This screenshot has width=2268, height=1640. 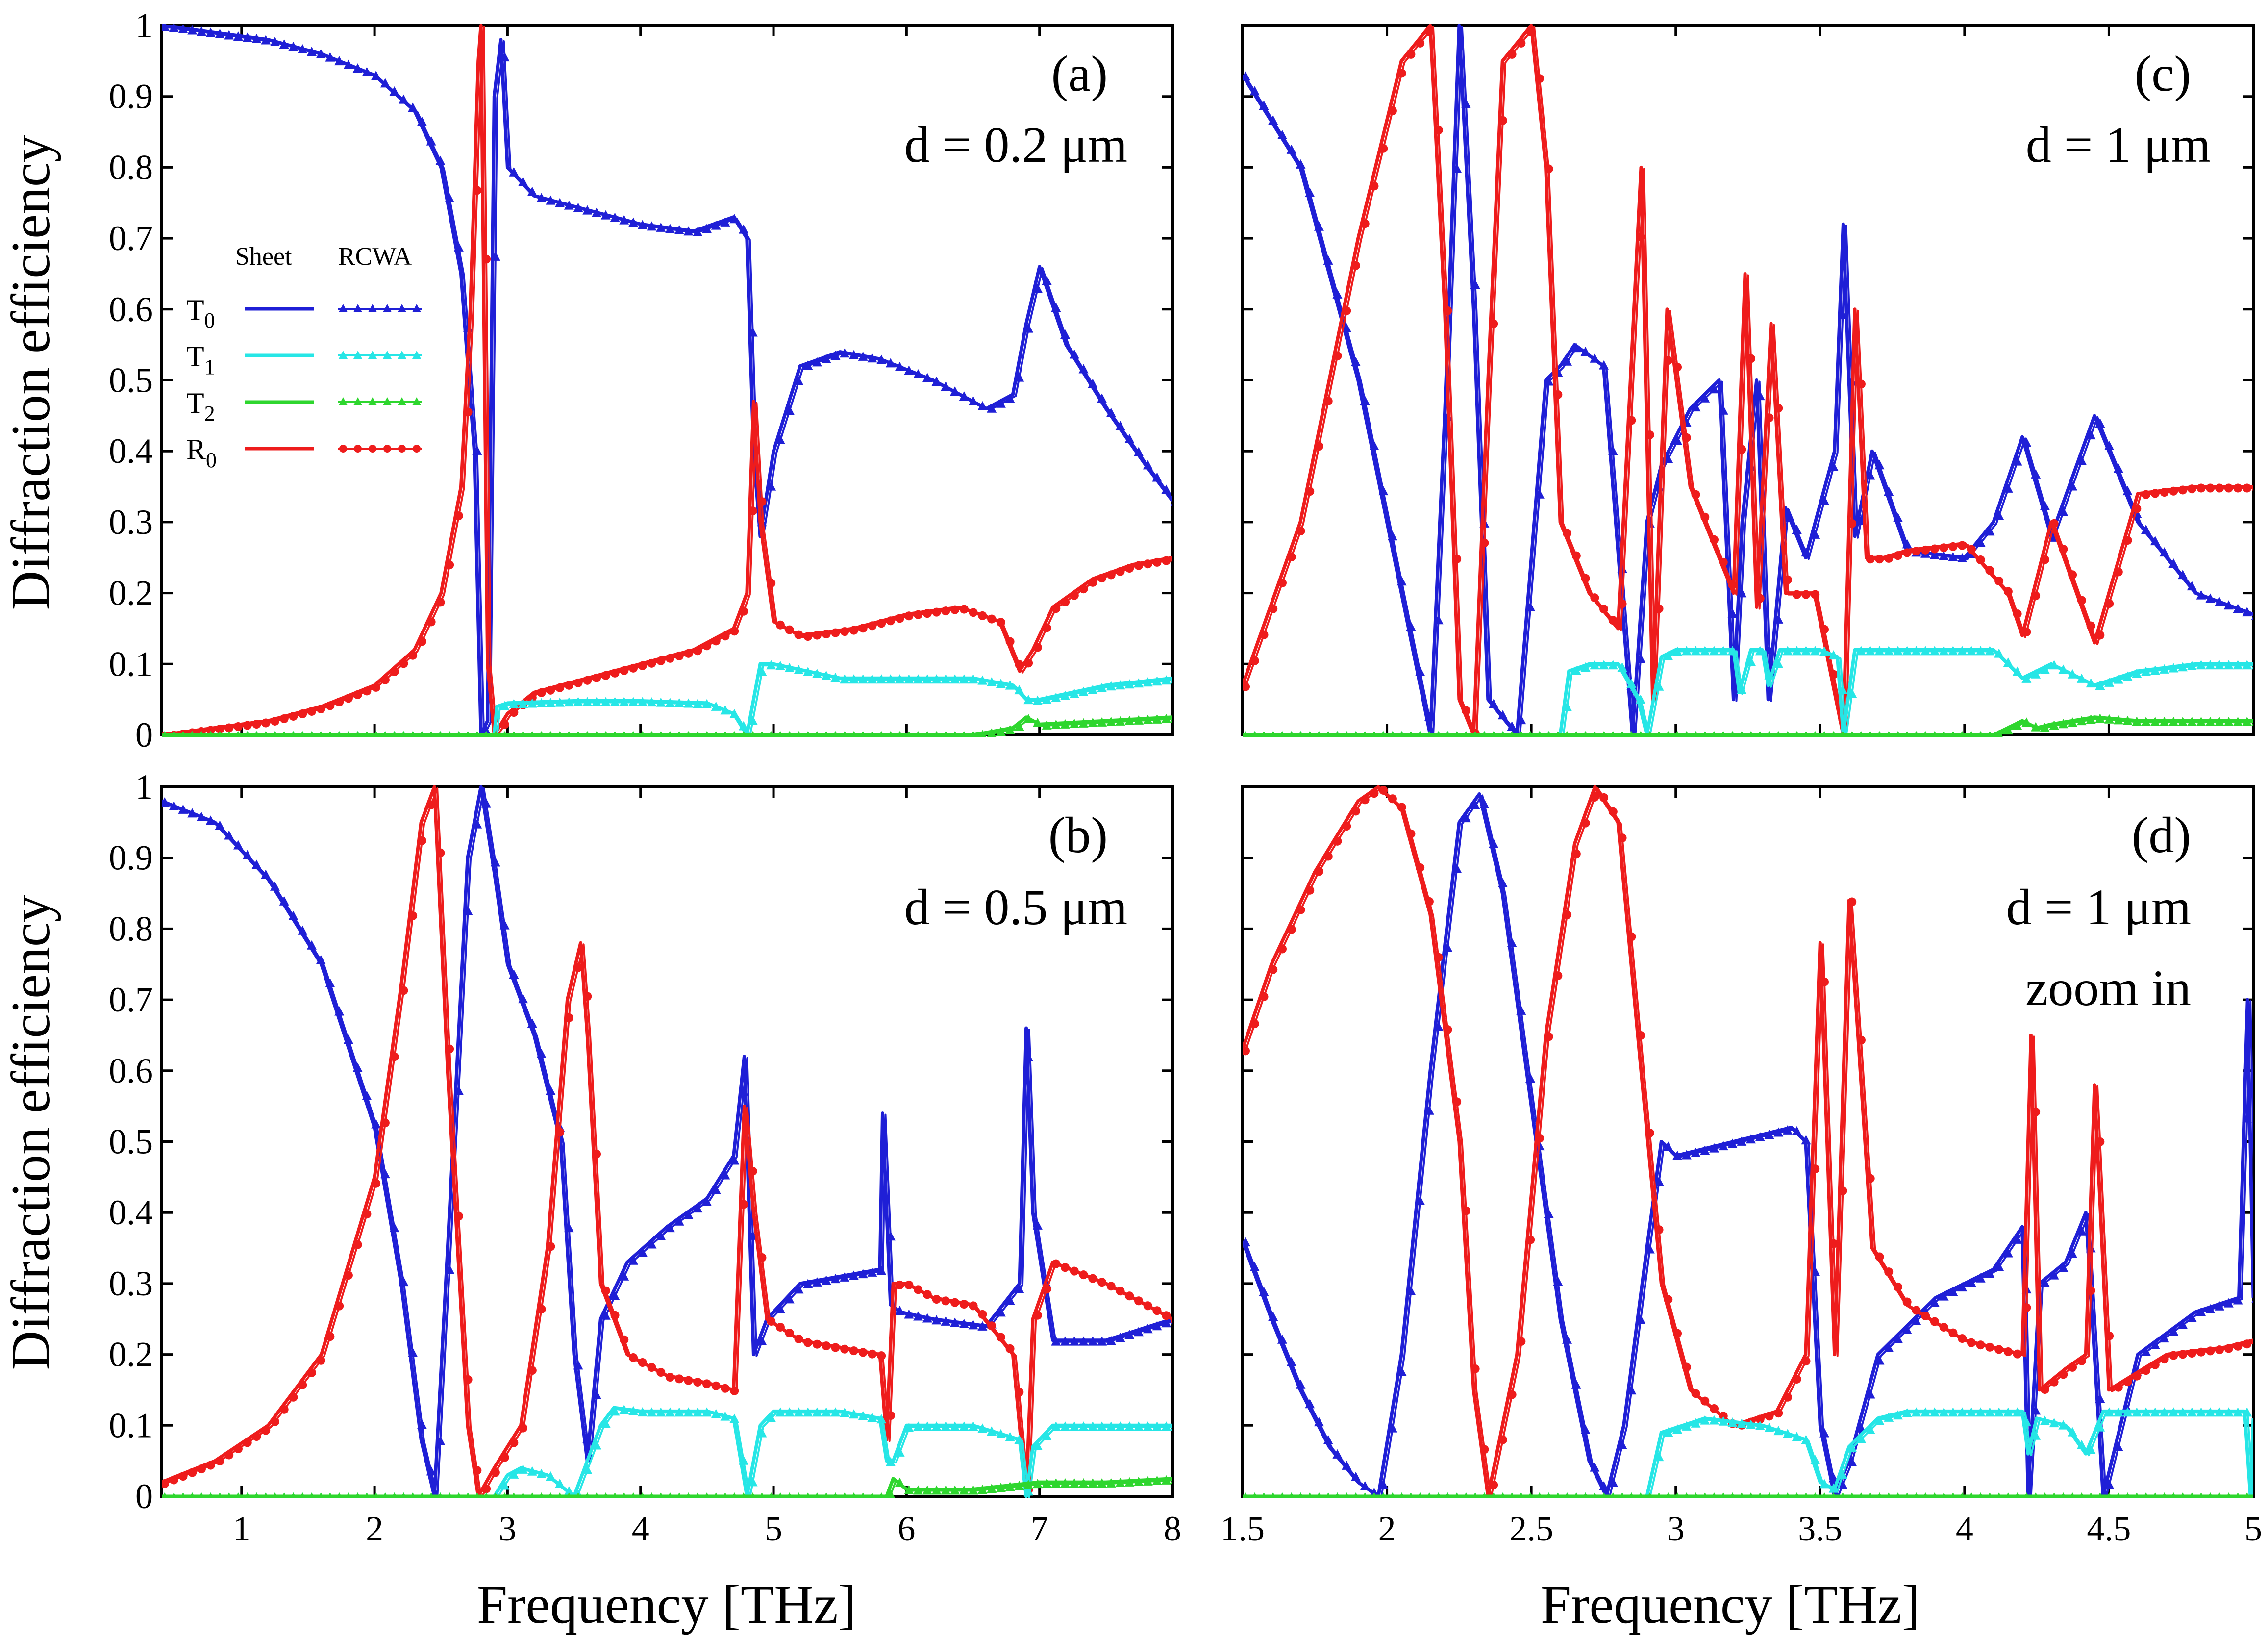 I want to click on panel-annotation-b: d = 0.5 μm, so click(x=1016, y=907).